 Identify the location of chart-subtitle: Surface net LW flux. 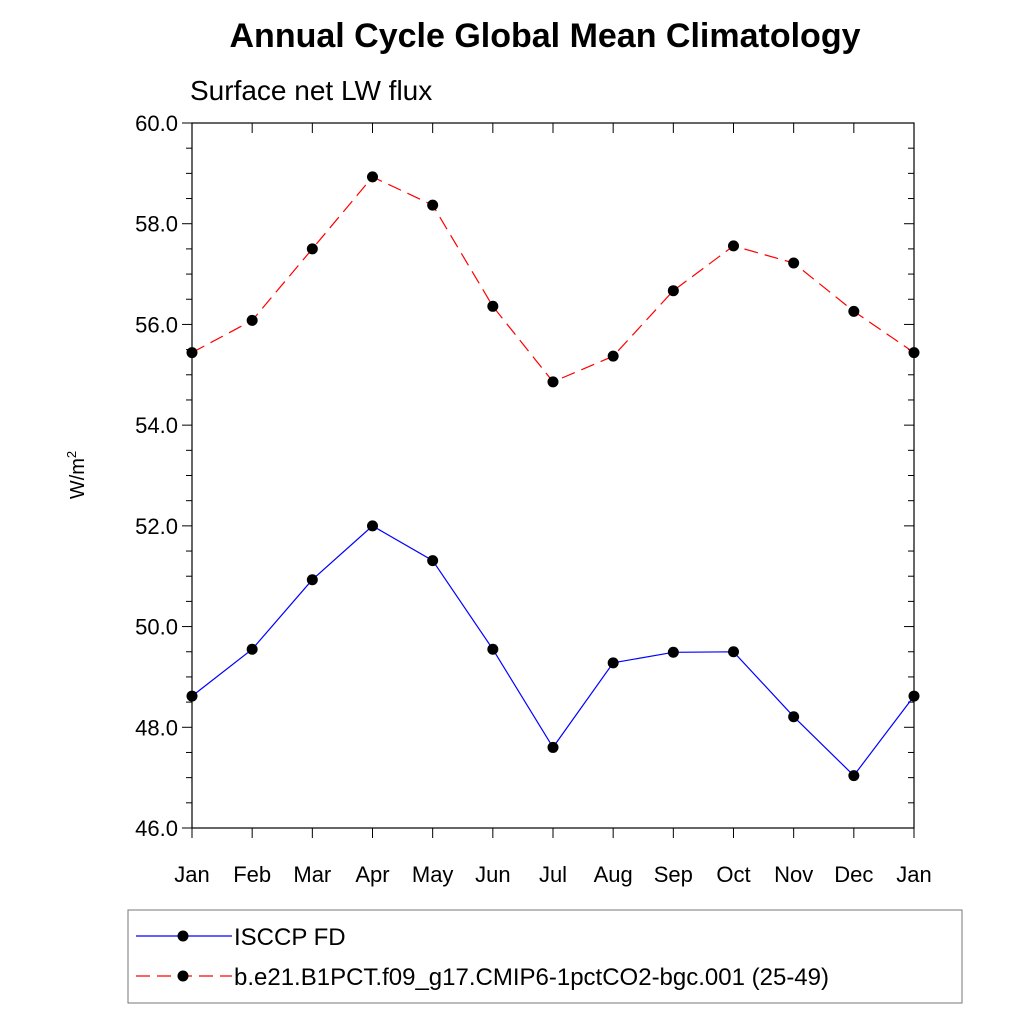
(311, 90).